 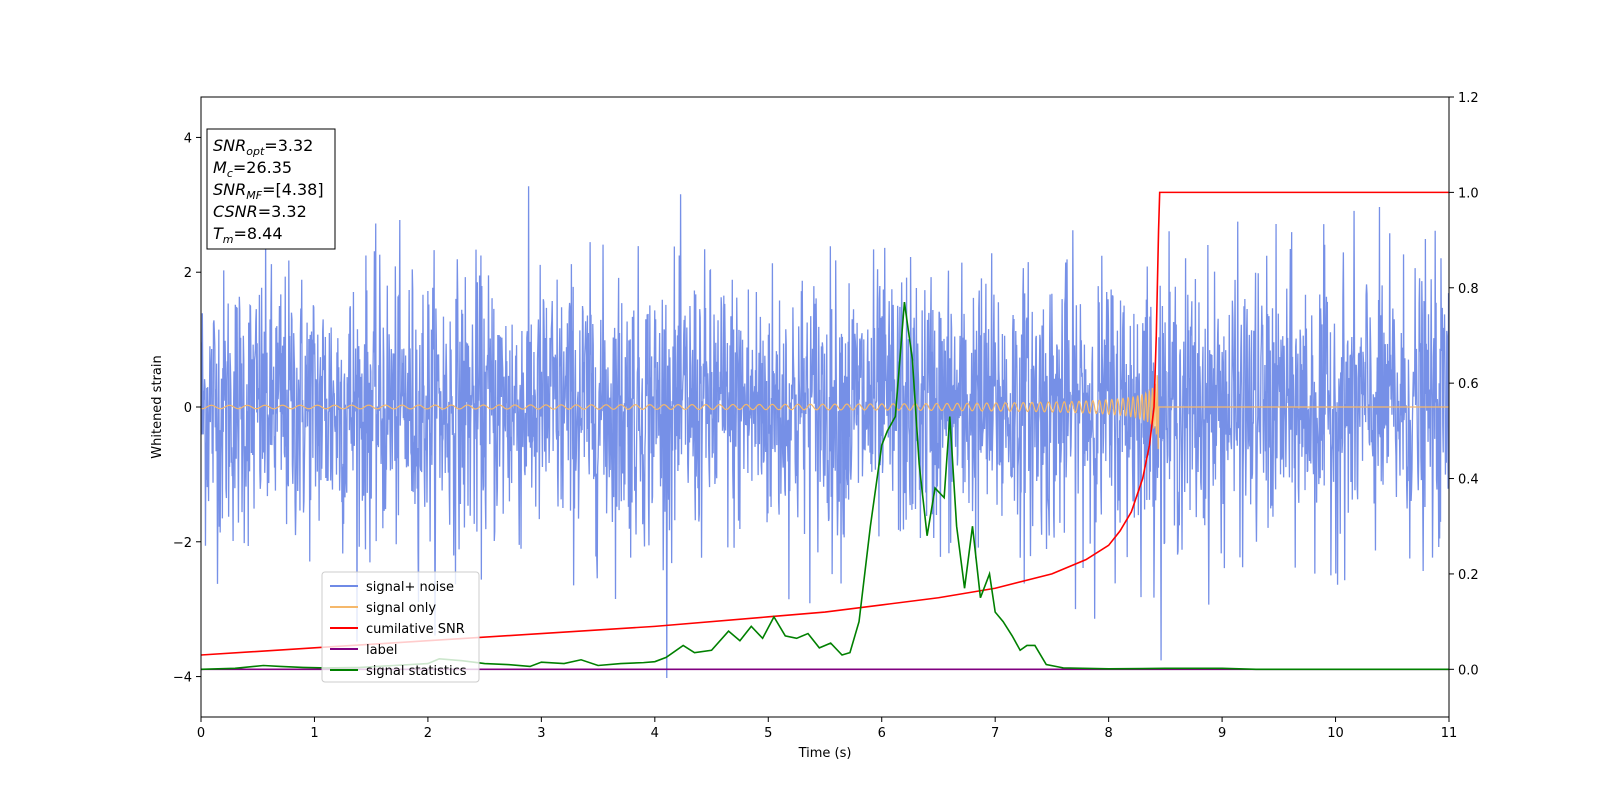 I want to click on x-tick-label: 5, so click(x=768, y=733).